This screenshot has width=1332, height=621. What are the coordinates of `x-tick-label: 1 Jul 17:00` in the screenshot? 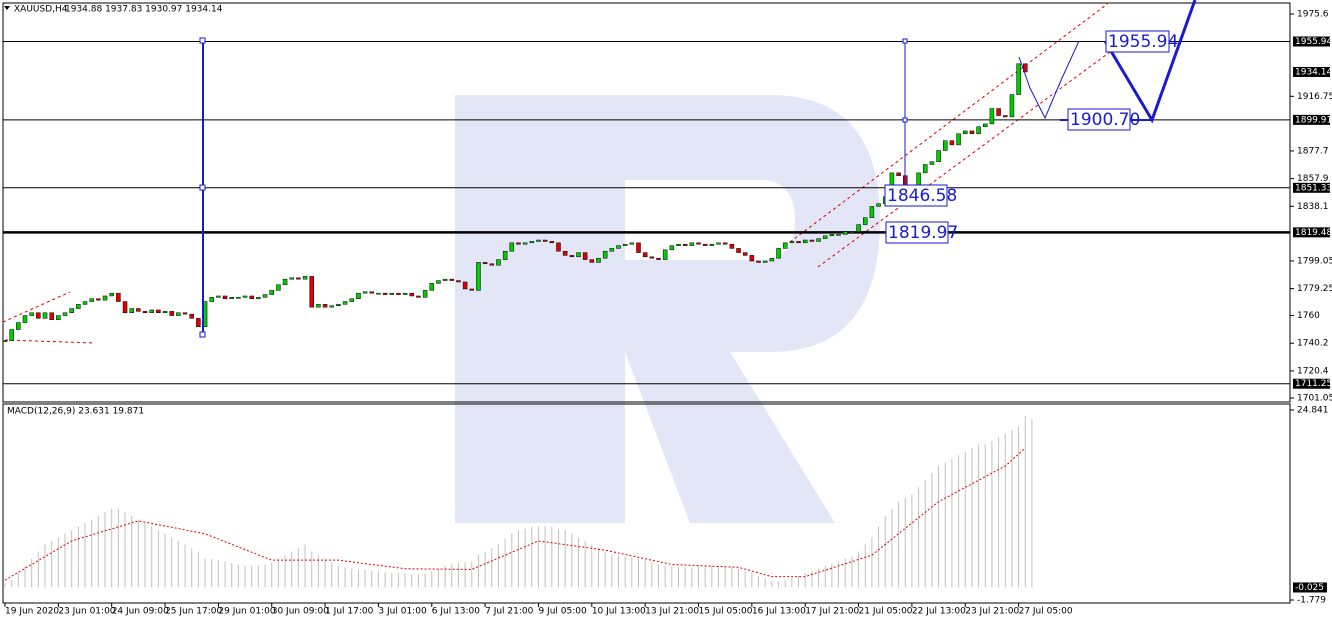 It's located at (349, 612).